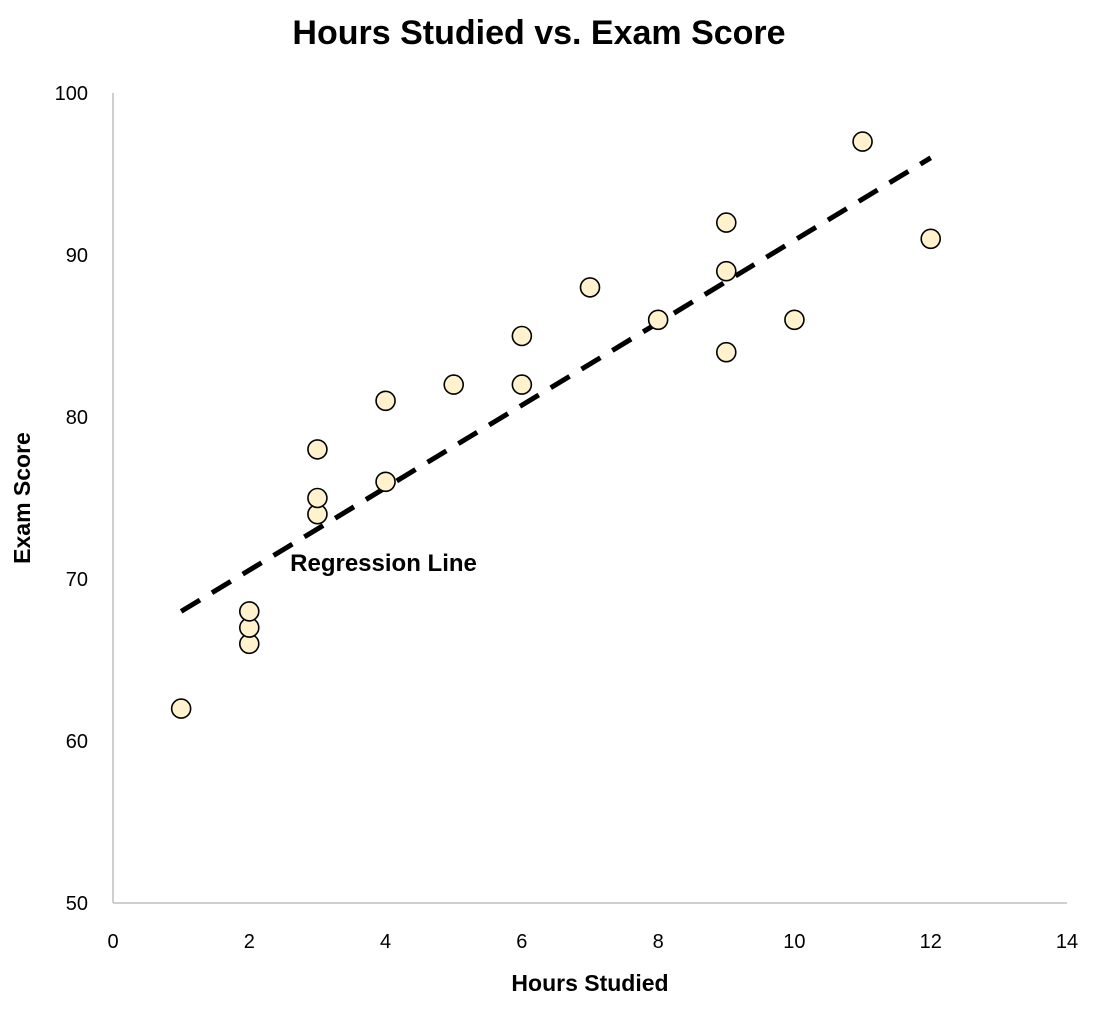 The width and height of the screenshot is (1095, 1009). Describe the element at coordinates (589, 983) in the screenshot. I see `x-axis-title: Hours Studied` at that location.